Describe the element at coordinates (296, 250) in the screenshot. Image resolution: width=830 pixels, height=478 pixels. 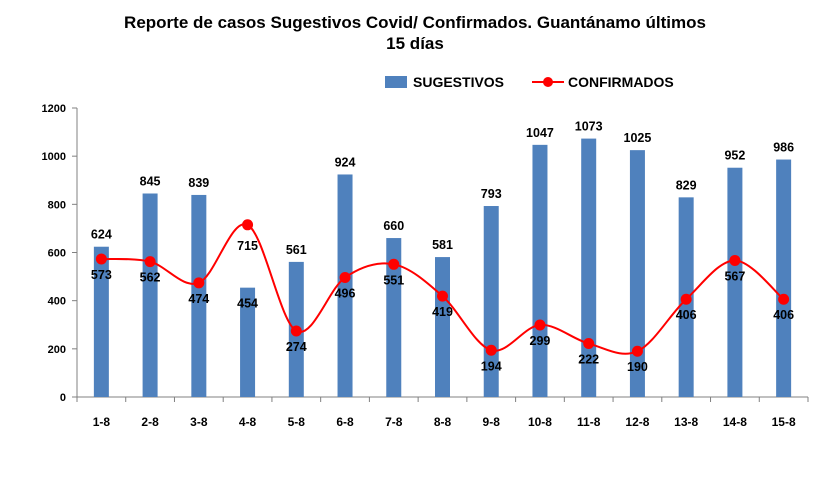
I see `bar-data-label: 561` at that location.